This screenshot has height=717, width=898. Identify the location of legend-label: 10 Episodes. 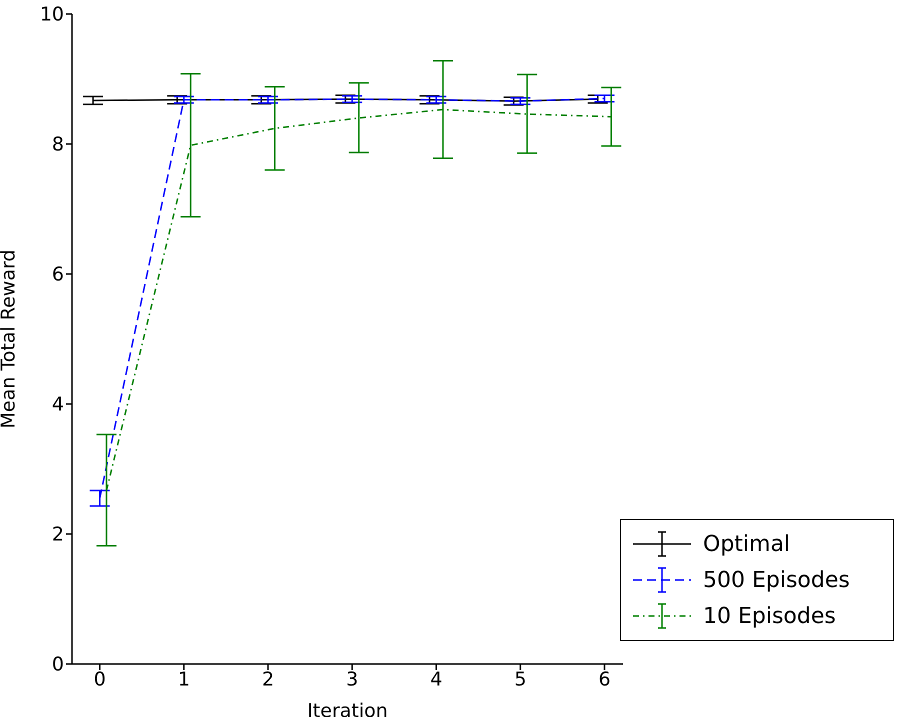
(769, 616).